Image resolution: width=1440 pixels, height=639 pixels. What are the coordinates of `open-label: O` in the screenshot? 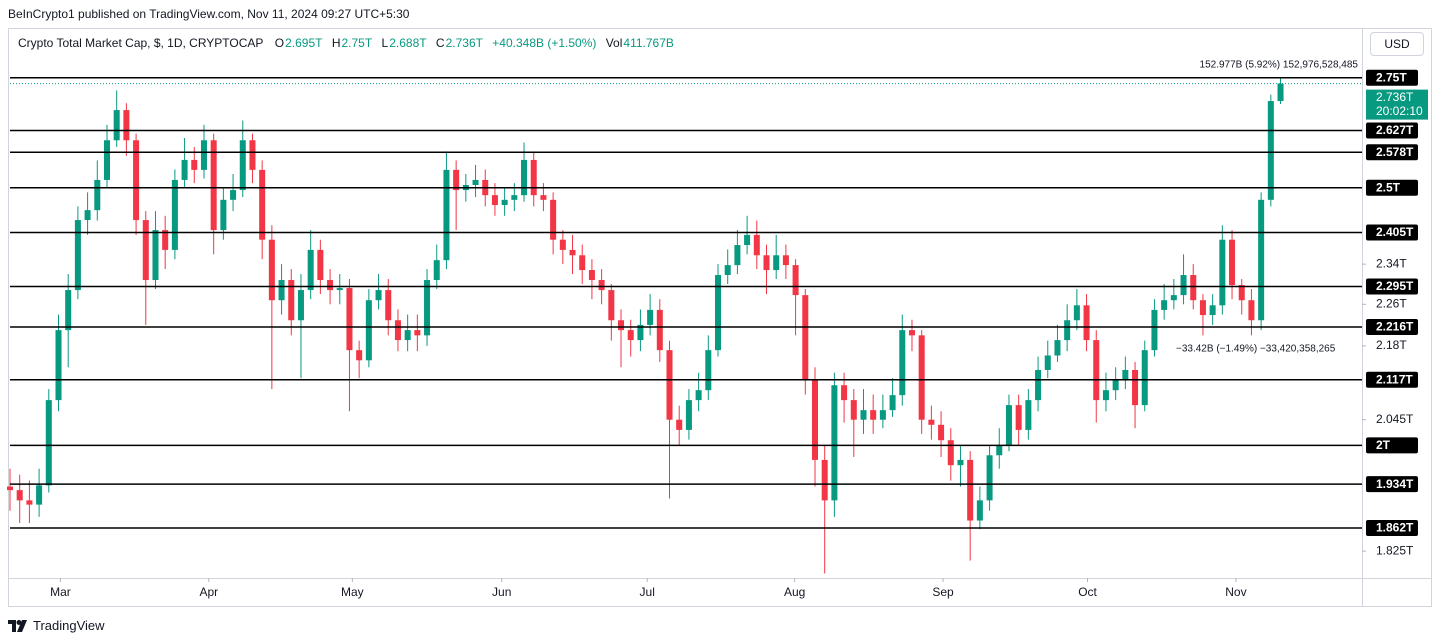 It's located at (279, 43).